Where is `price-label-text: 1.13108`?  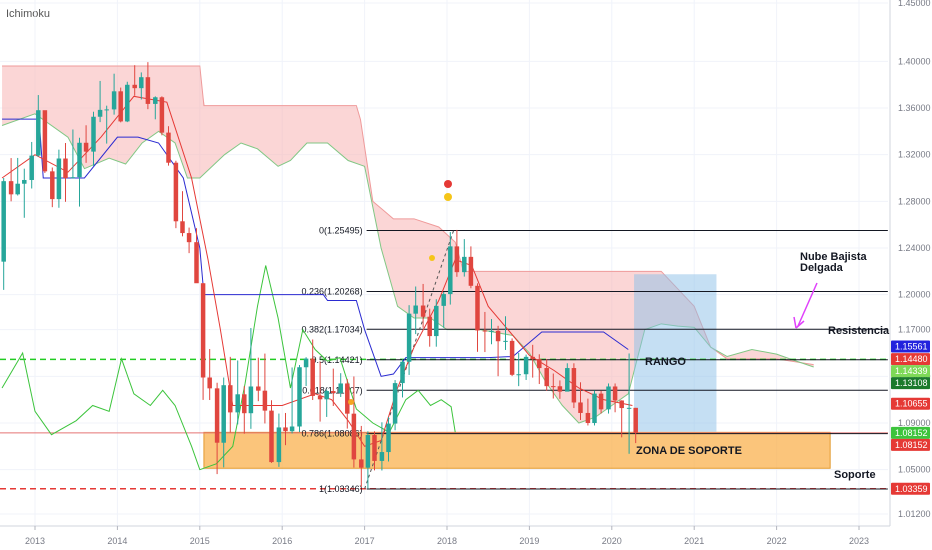 price-label-text: 1.13108 is located at coordinates (911, 383).